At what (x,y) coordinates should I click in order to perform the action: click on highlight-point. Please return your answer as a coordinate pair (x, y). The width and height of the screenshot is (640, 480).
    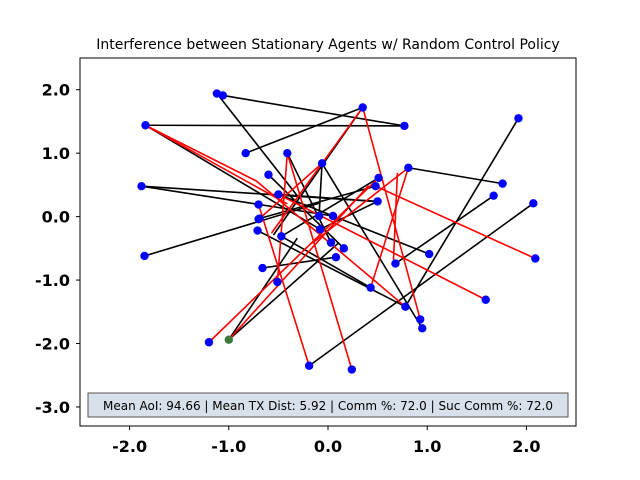
    Looking at the image, I should click on (228, 339).